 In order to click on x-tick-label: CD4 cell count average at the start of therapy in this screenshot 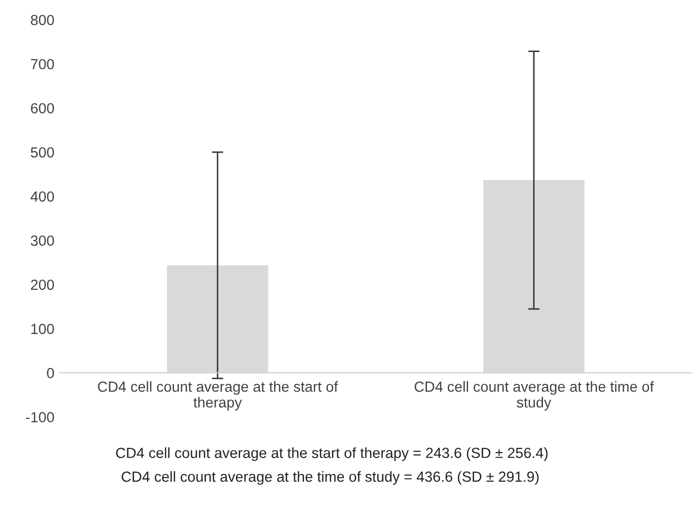, I will do `click(218, 395)`.